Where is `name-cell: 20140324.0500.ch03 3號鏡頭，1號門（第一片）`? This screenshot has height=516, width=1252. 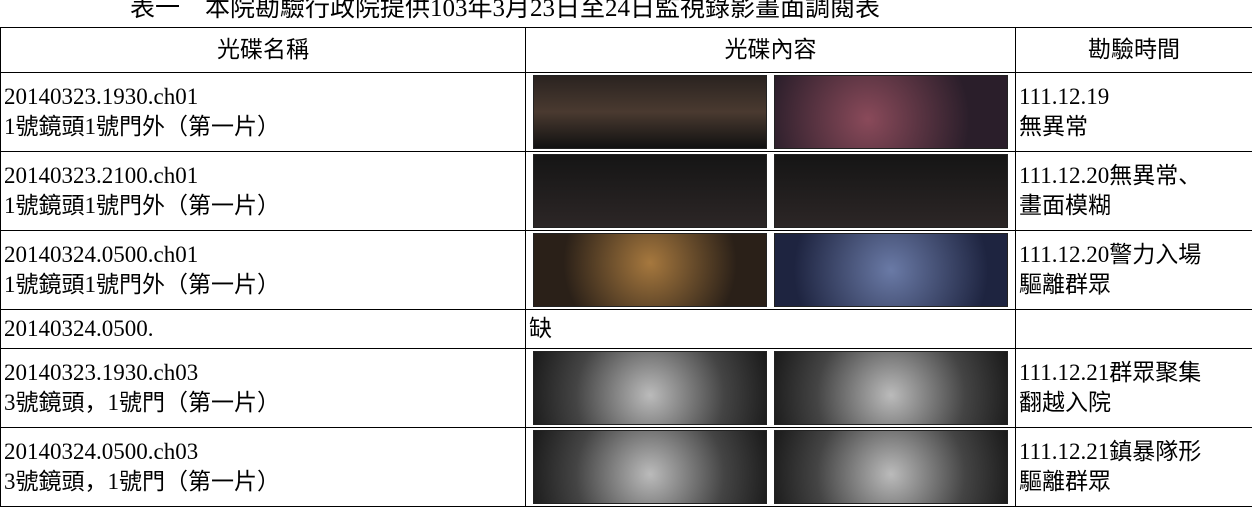
name-cell: 20140324.0500.ch03 3號鏡頭，1號門（第一片） is located at coordinates (263, 467).